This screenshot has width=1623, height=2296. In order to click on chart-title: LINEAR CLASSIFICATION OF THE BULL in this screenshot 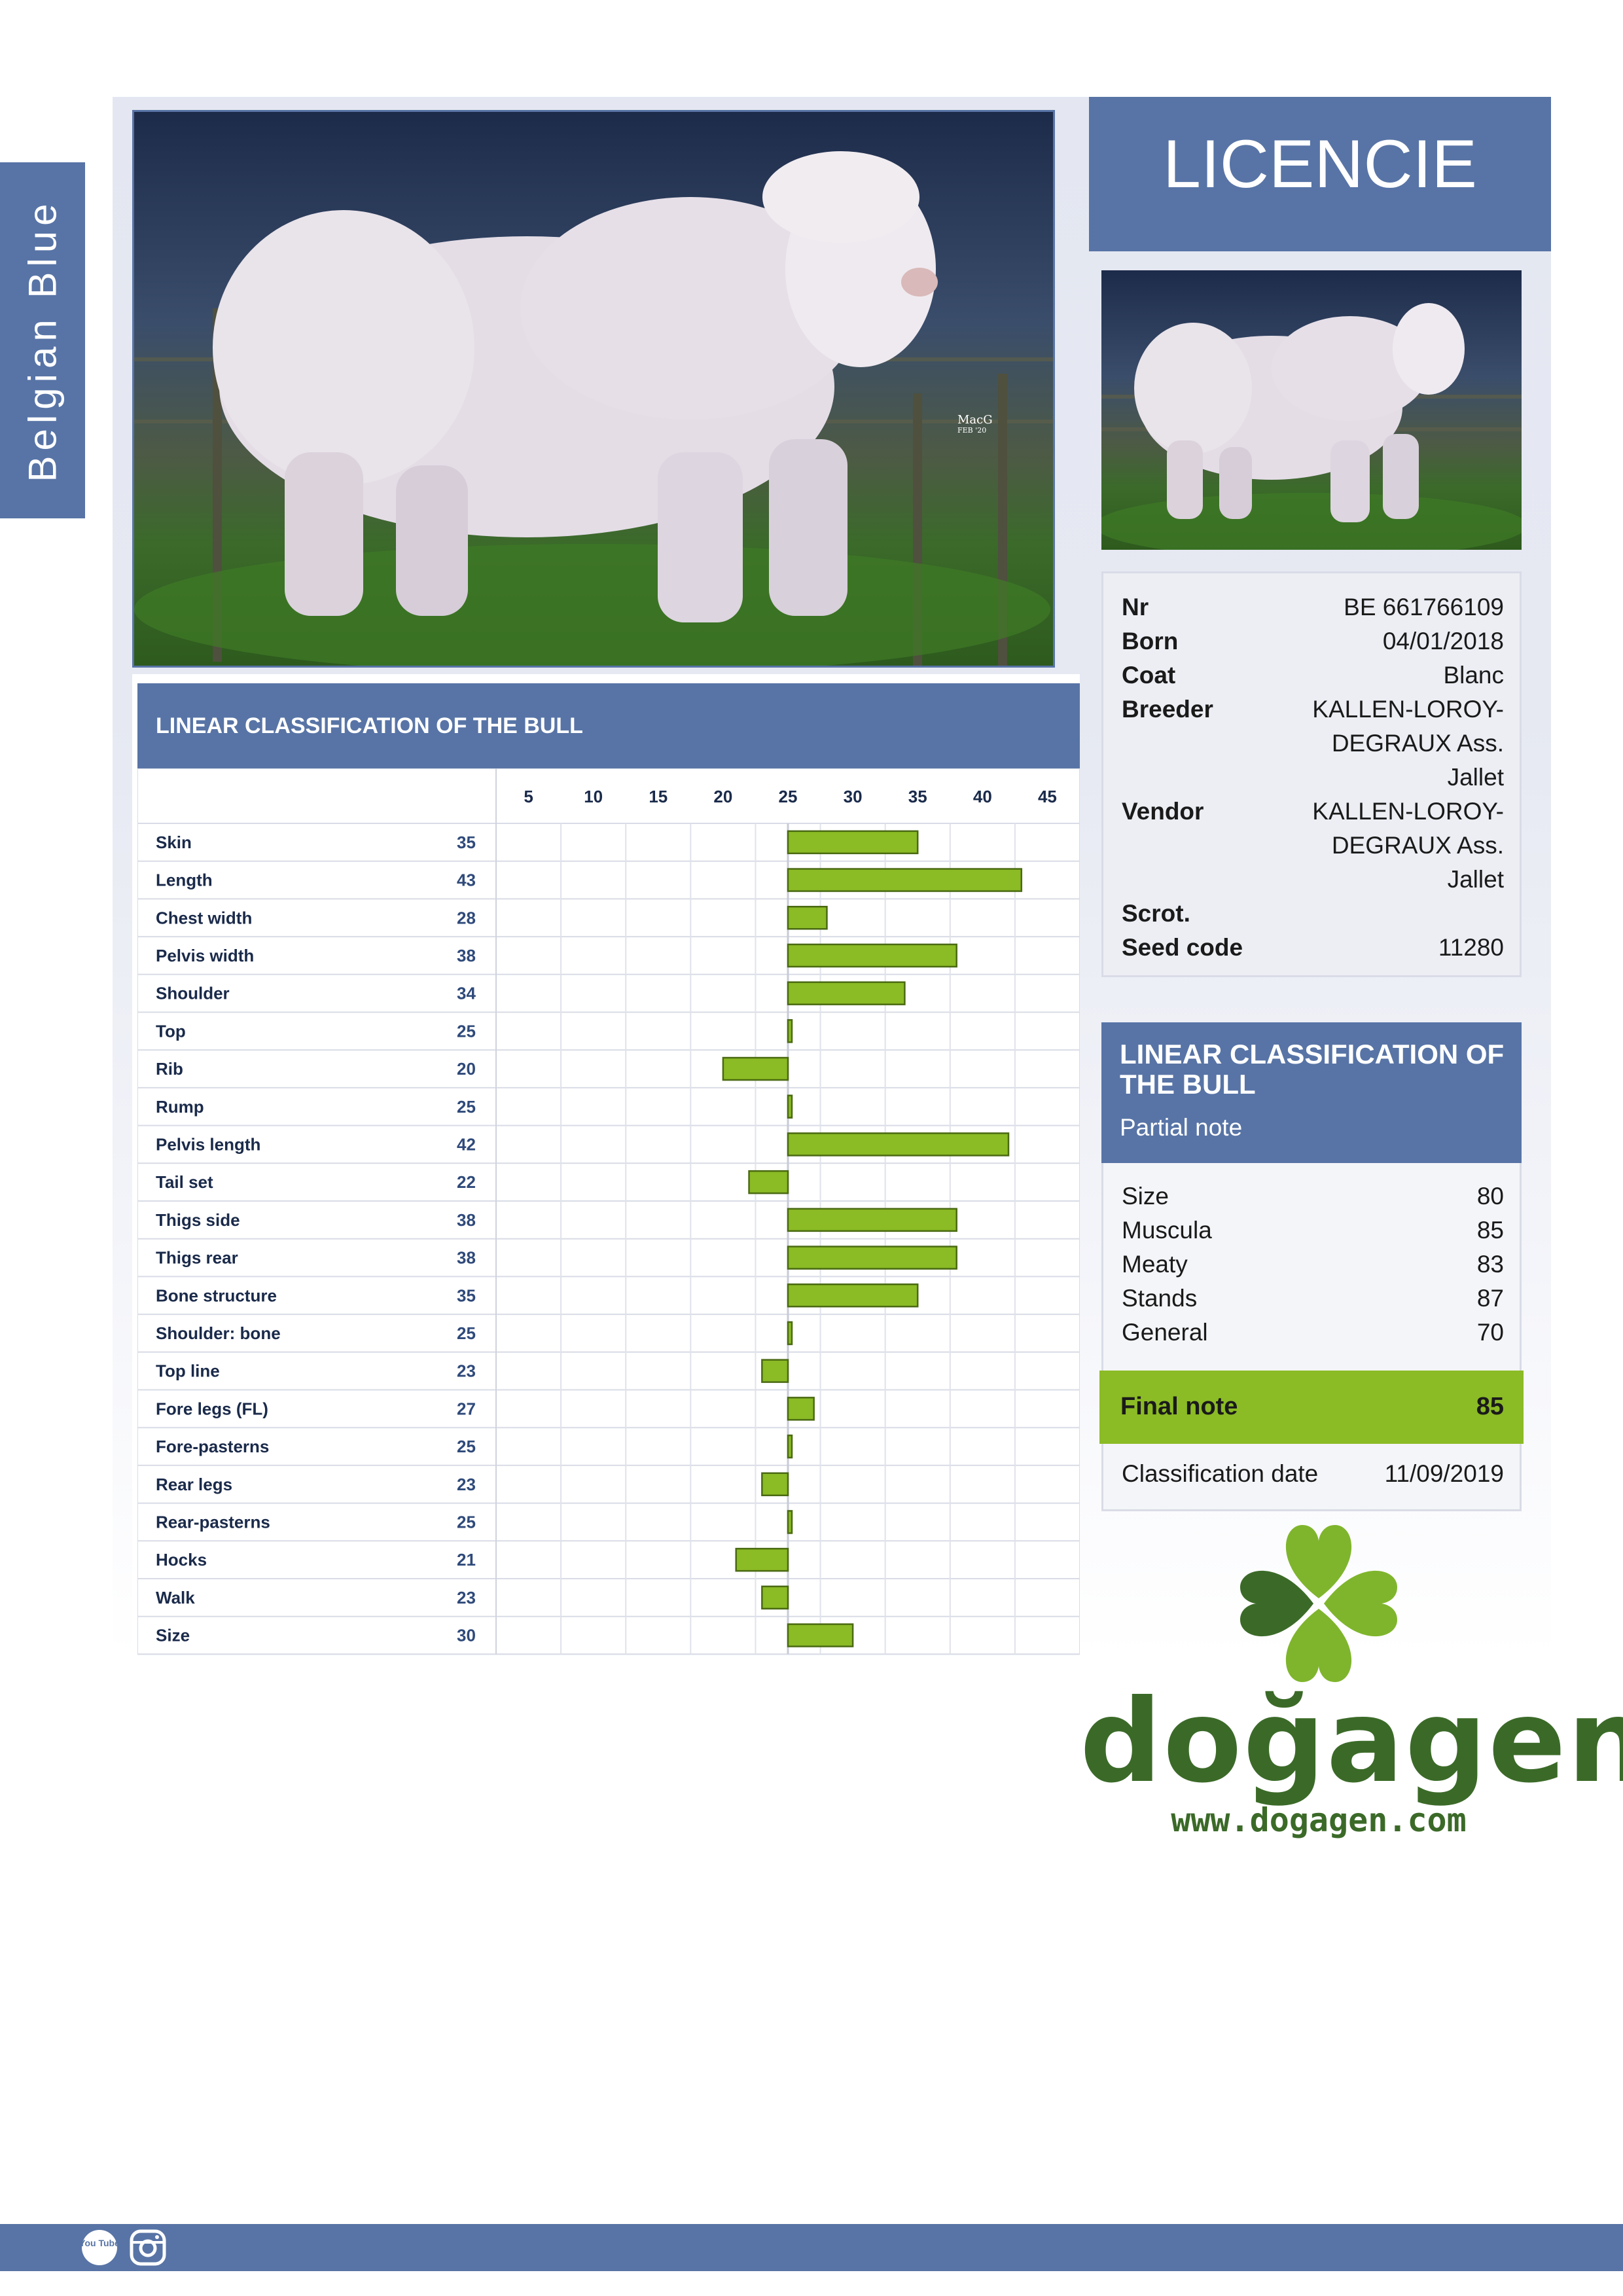, I will do `click(369, 725)`.